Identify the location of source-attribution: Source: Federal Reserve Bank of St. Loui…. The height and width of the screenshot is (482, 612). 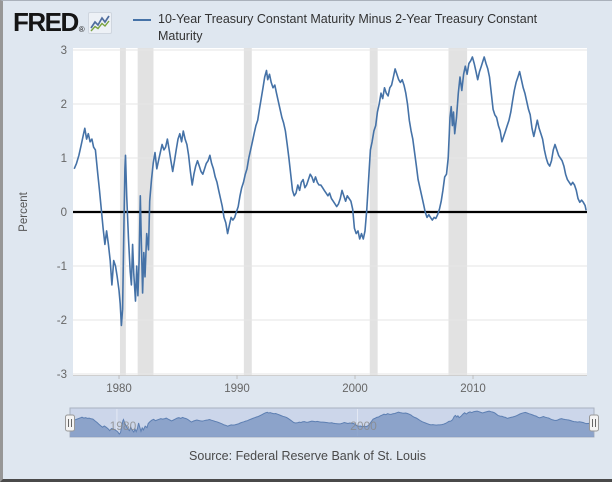
(307, 456).